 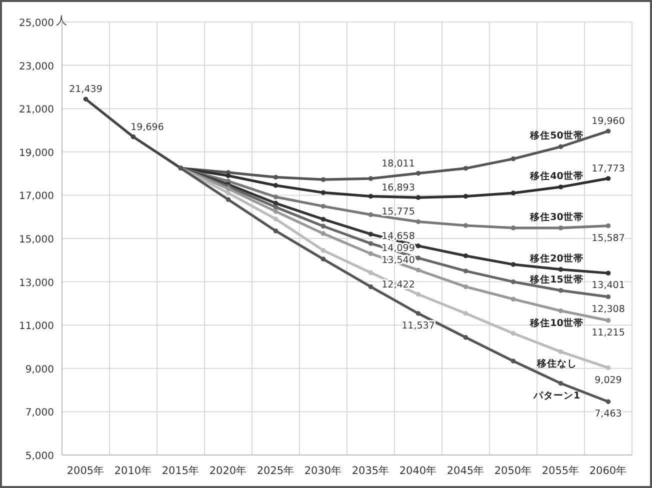 I want to click on x-tick-label: 2030年, so click(x=323, y=471).